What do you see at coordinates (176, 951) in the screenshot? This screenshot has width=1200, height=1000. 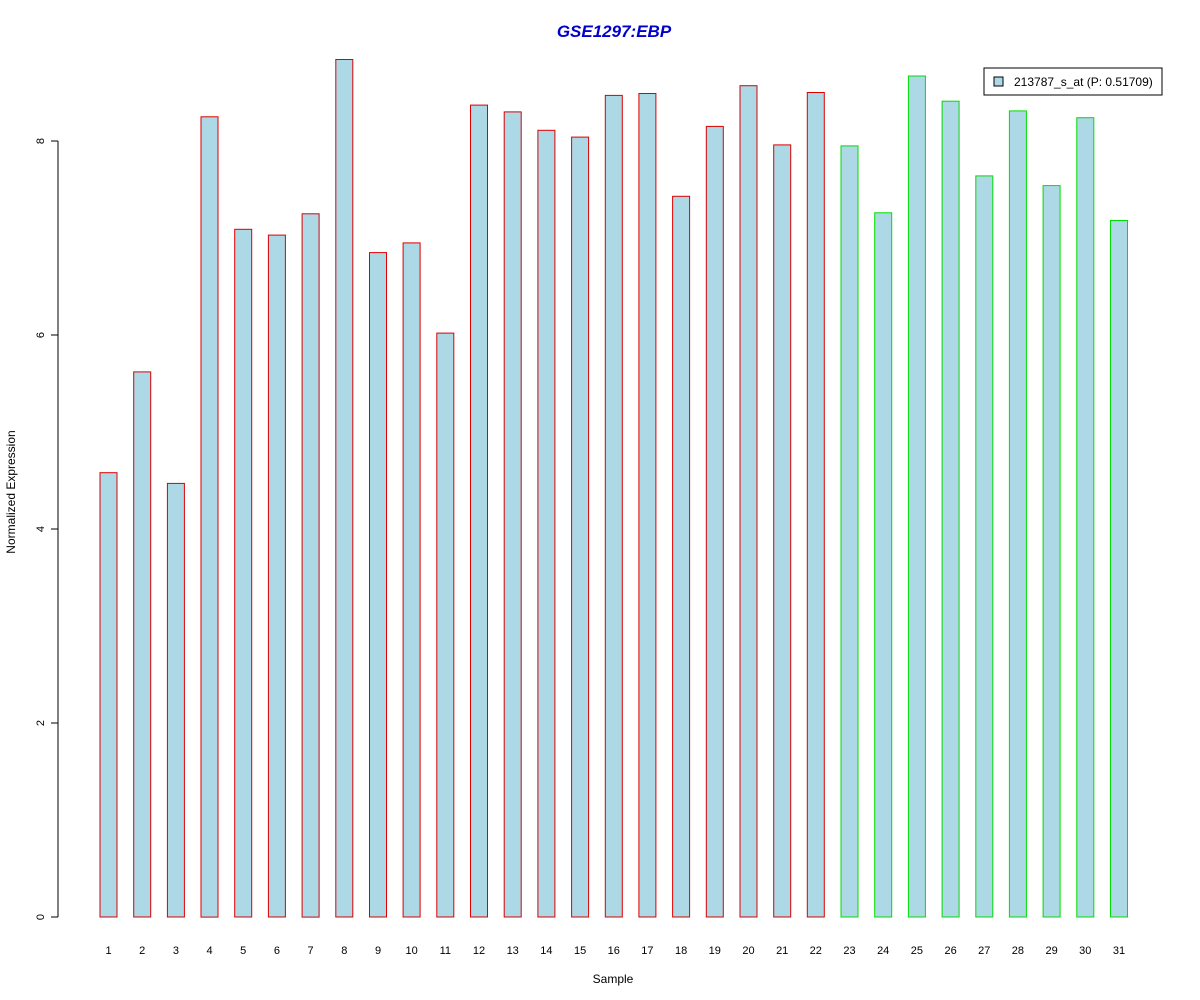 I see `x-tick-label: 3` at bounding box center [176, 951].